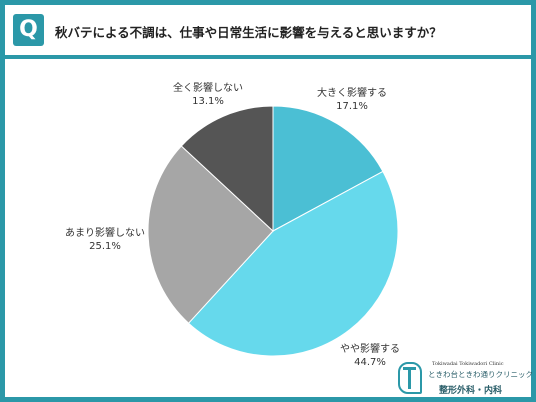 This screenshot has height=402, width=536. Describe the element at coordinates (105, 246) in the screenshot. I see `slice-value-little: 25.1%` at that location.